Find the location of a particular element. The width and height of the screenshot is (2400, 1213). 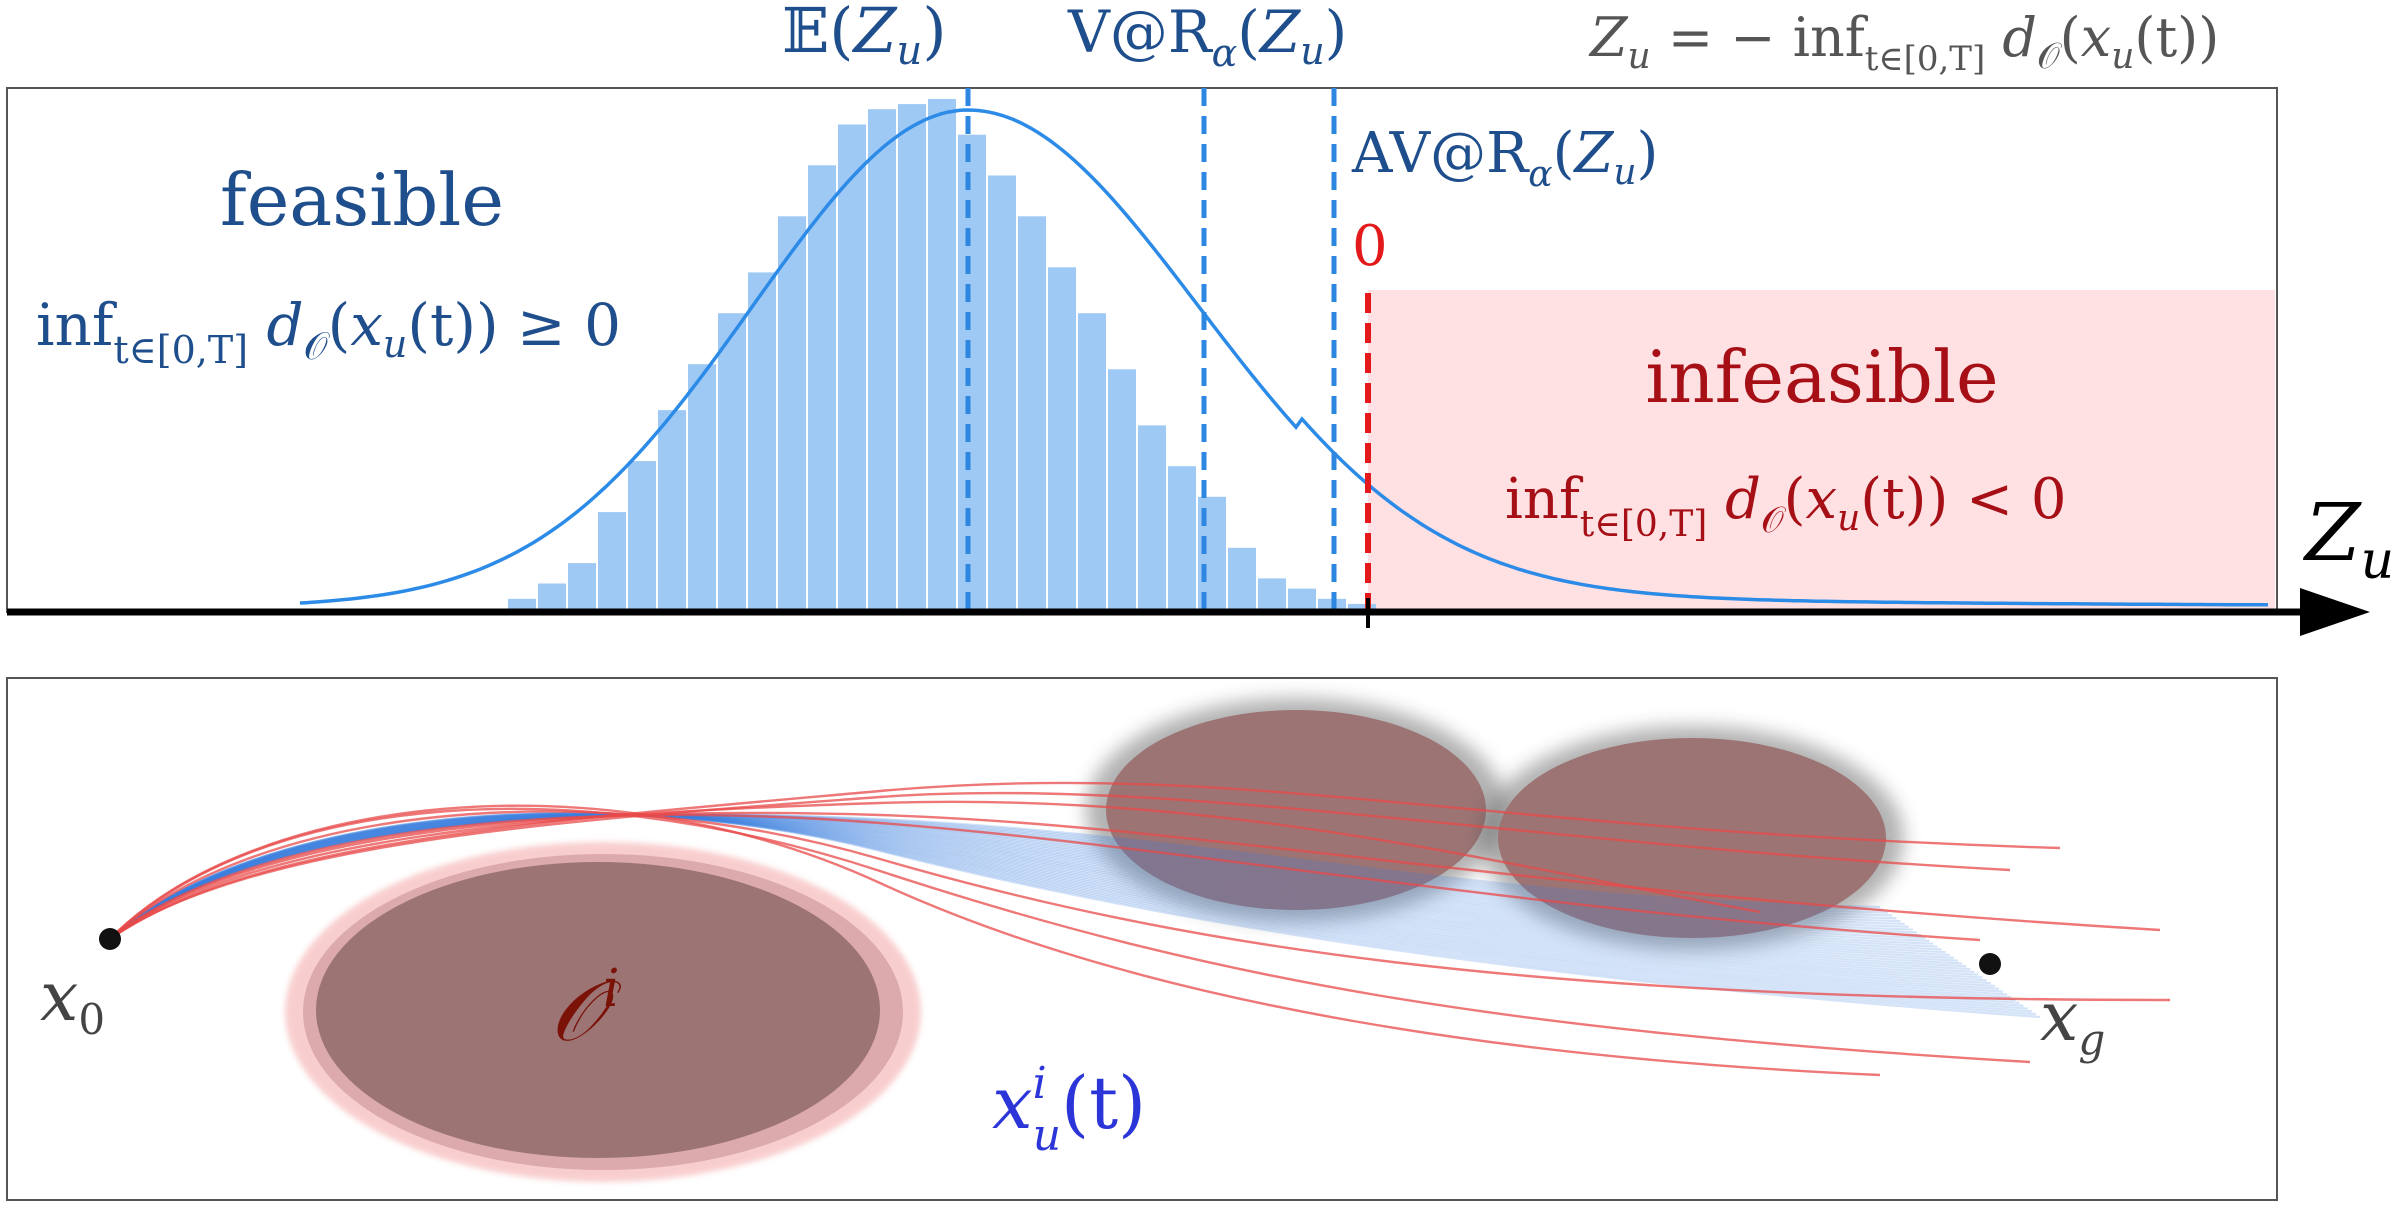

zu-definition: Zu = − inft∈[0,T] d𝒪(xu(t)) is located at coordinates (1903, 42).